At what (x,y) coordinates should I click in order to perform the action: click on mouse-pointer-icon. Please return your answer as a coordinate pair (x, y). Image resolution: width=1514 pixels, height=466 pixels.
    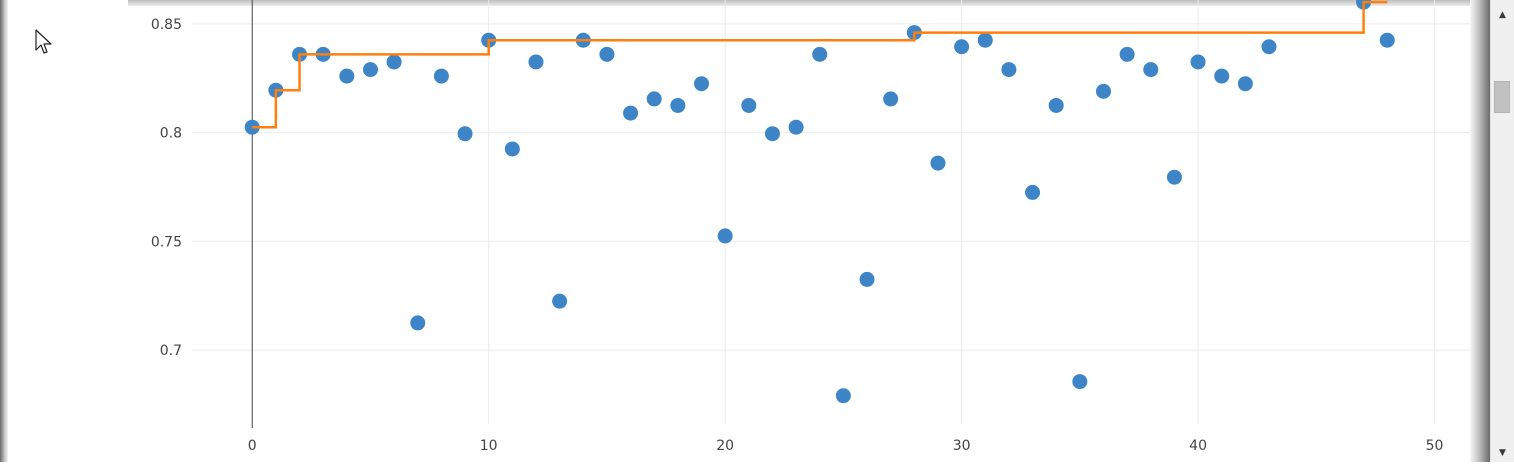
    Looking at the image, I should click on (43, 41).